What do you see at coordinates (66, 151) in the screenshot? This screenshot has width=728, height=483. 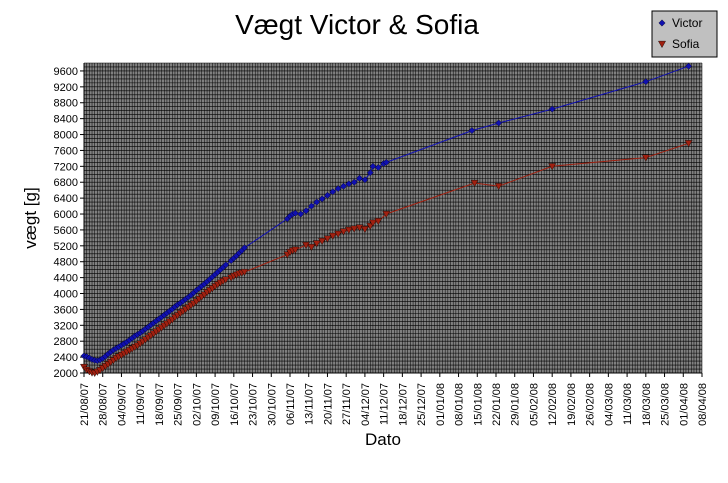 I see `y-tick-label: 7600` at bounding box center [66, 151].